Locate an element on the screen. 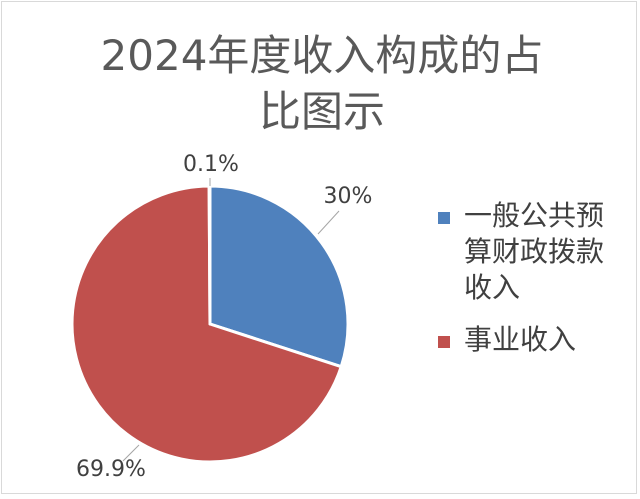  data-label-other: 0.1% is located at coordinates (211, 164).